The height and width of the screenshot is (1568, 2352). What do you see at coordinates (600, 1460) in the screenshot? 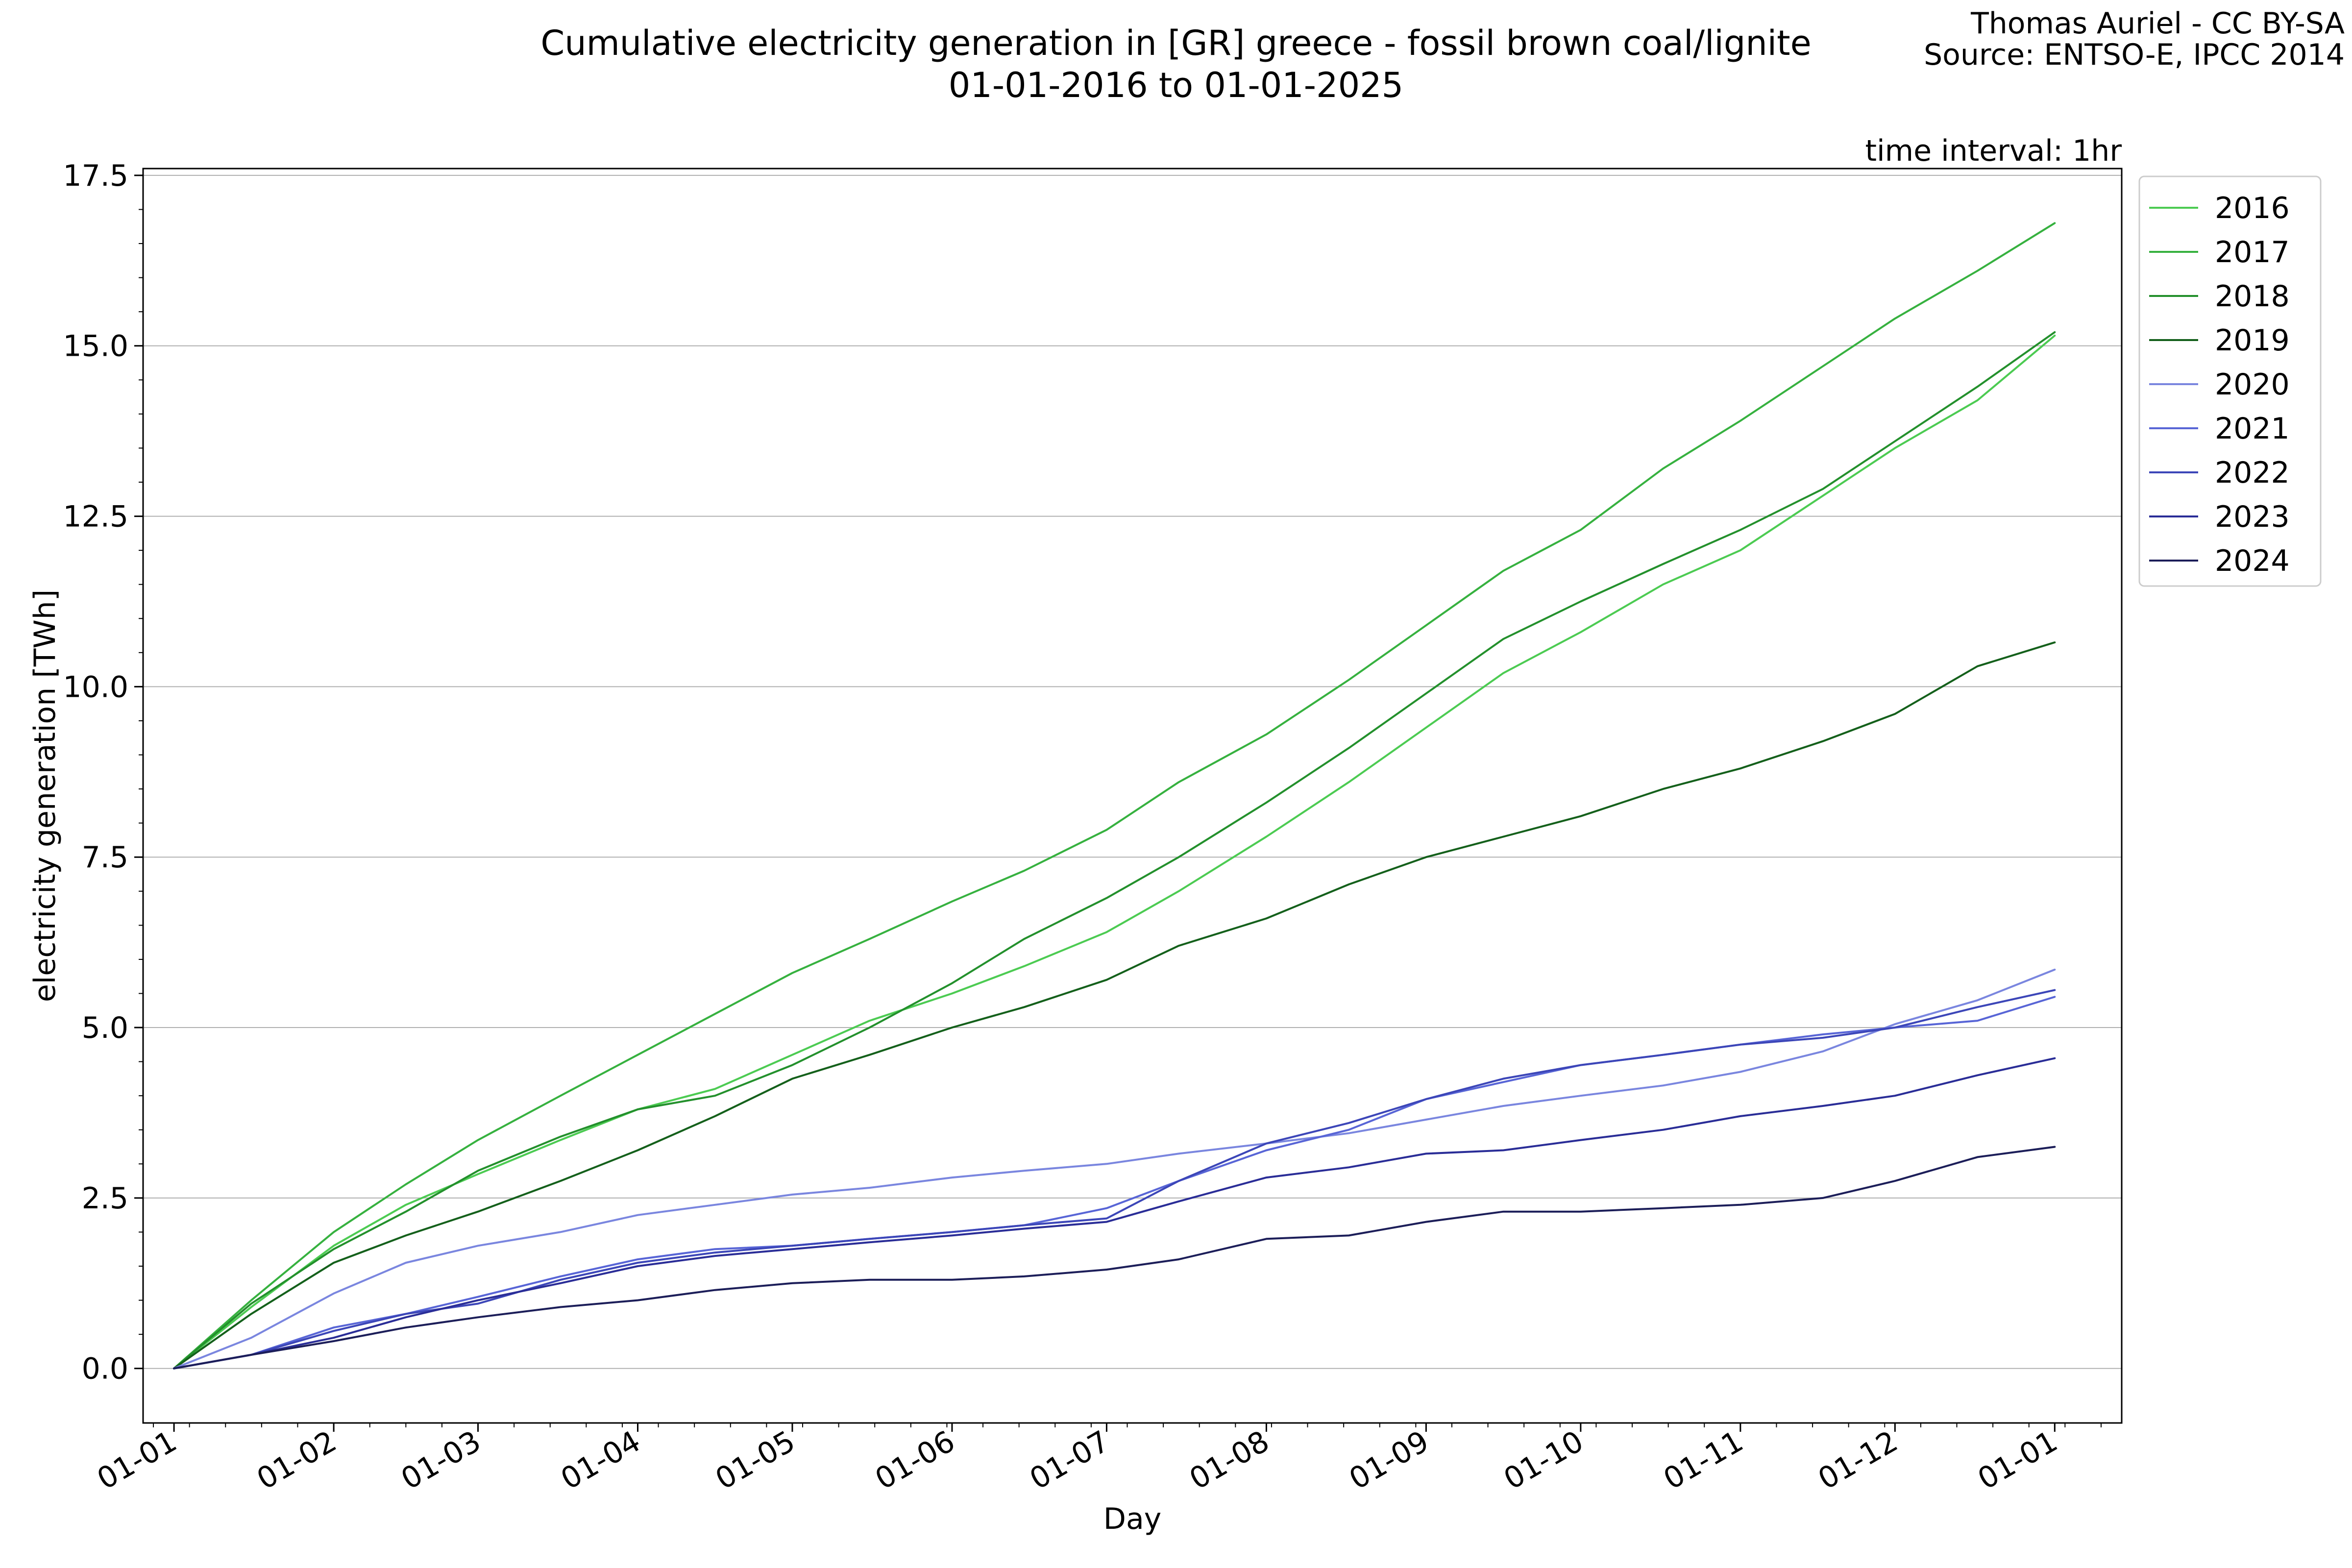
I see `x-tick-label: 01-04` at bounding box center [600, 1460].